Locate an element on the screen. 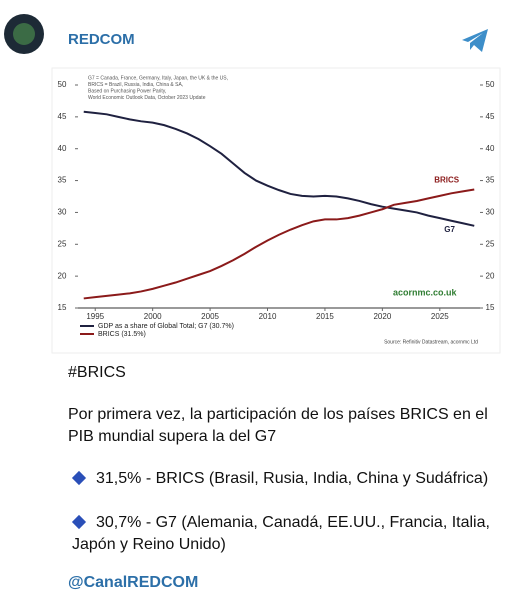 The height and width of the screenshot is (596, 516). avatar-globe is located at coordinates (24, 34).